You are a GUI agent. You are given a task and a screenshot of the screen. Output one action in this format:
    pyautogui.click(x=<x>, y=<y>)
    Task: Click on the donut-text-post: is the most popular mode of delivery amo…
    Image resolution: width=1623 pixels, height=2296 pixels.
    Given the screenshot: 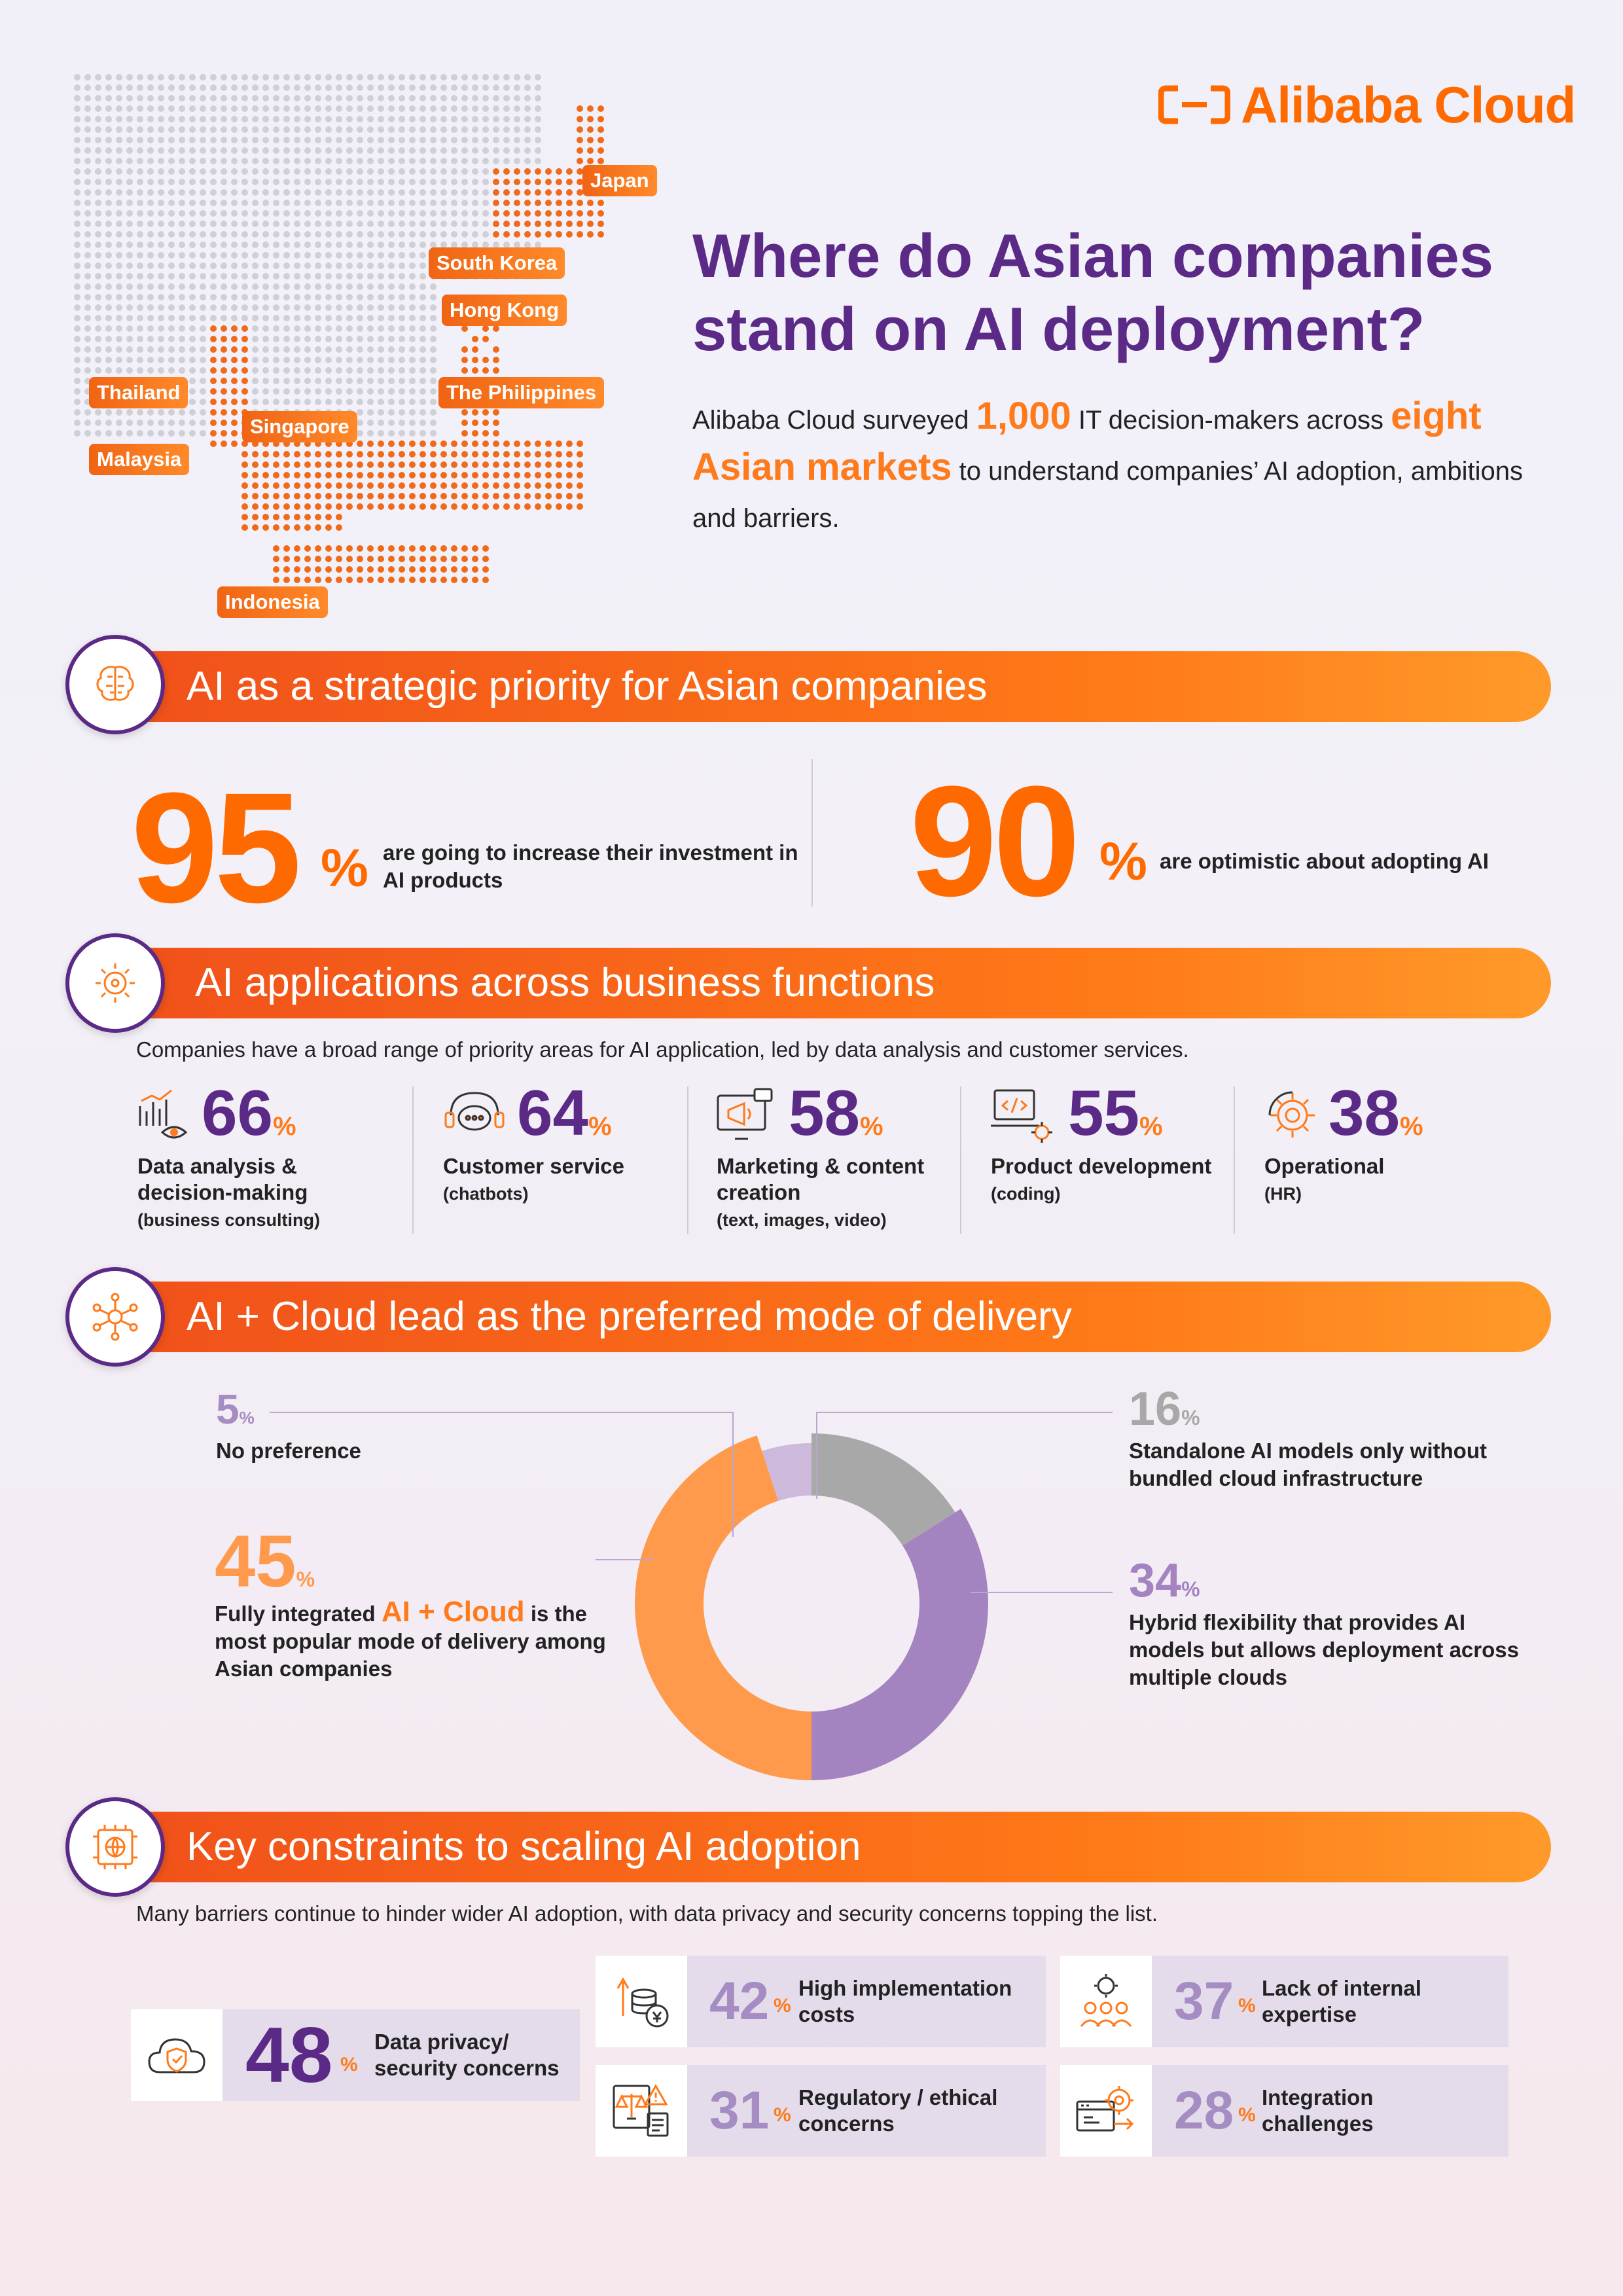 What is the action you would take?
    pyautogui.click(x=411, y=1641)
    